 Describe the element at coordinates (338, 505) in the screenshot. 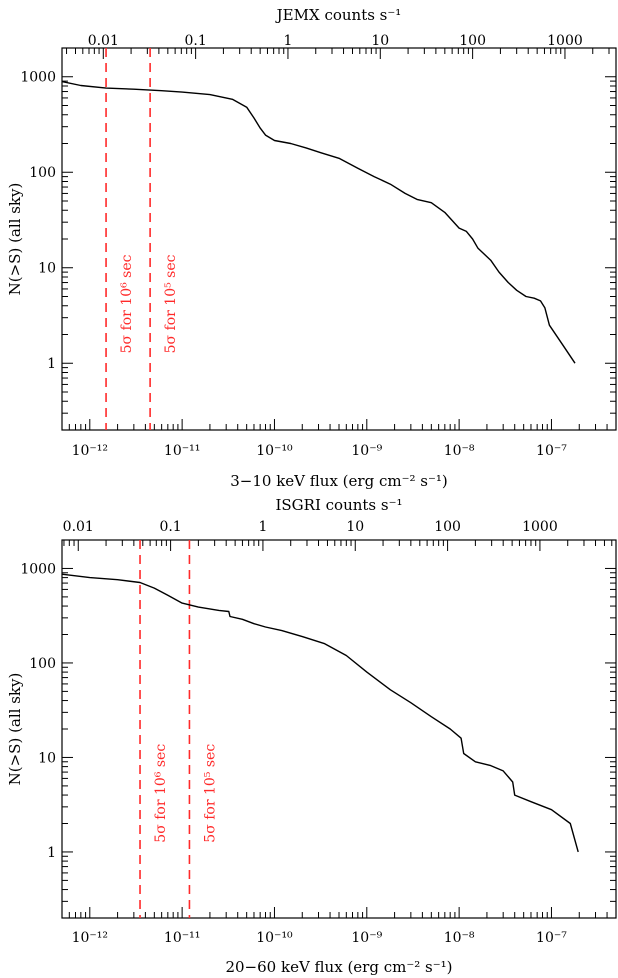

I see `top-axis-label: ISGRI counts s⁻¹` at that location.